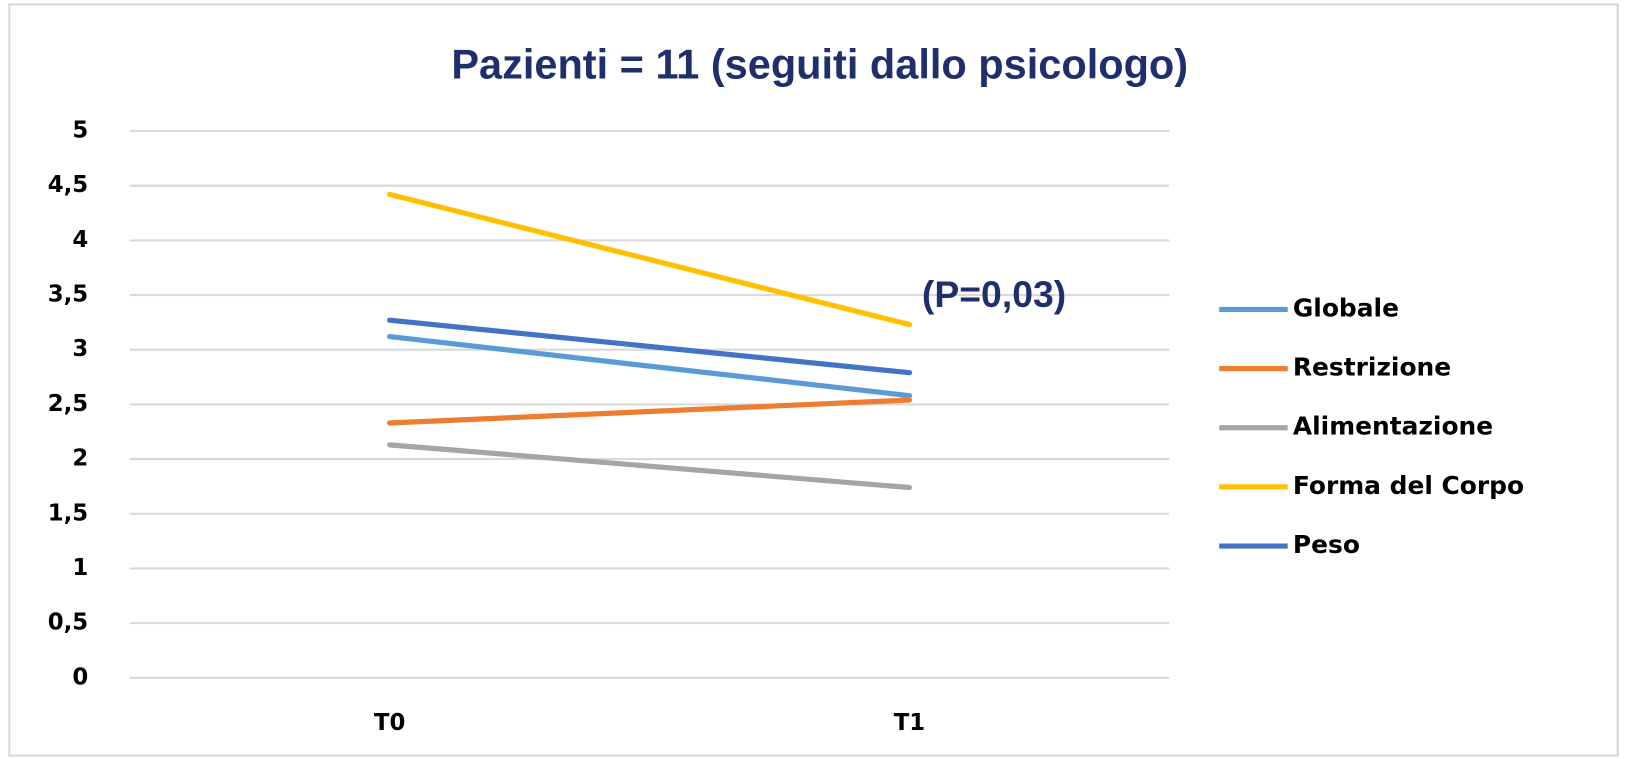 The image size is (1627, 759). I want to click on y-tick-label: 0, so click(80, 677).